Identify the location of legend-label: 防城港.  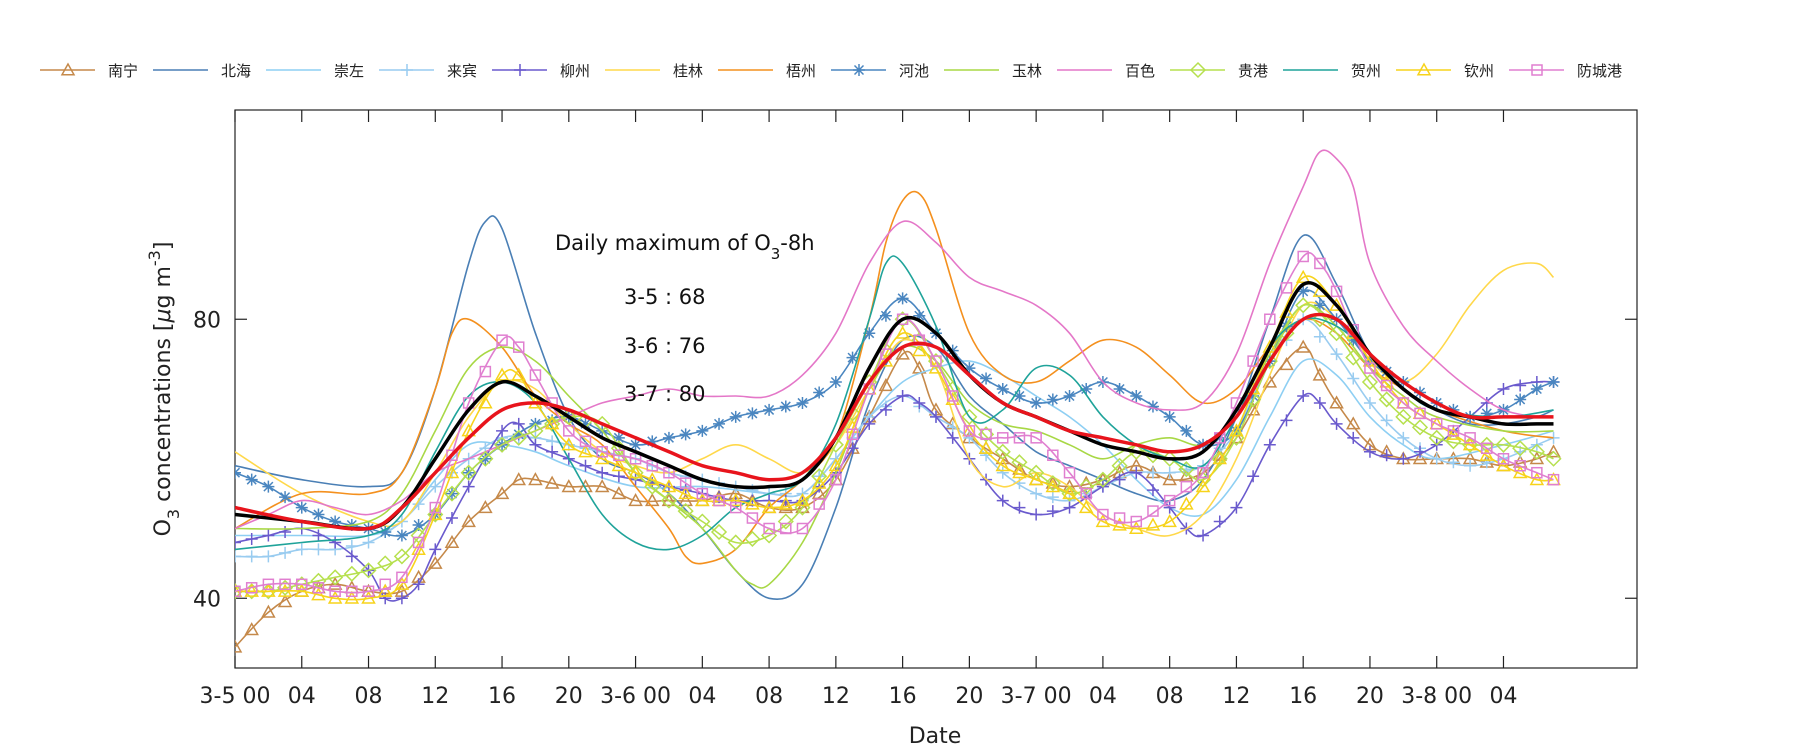
(1599, 71).